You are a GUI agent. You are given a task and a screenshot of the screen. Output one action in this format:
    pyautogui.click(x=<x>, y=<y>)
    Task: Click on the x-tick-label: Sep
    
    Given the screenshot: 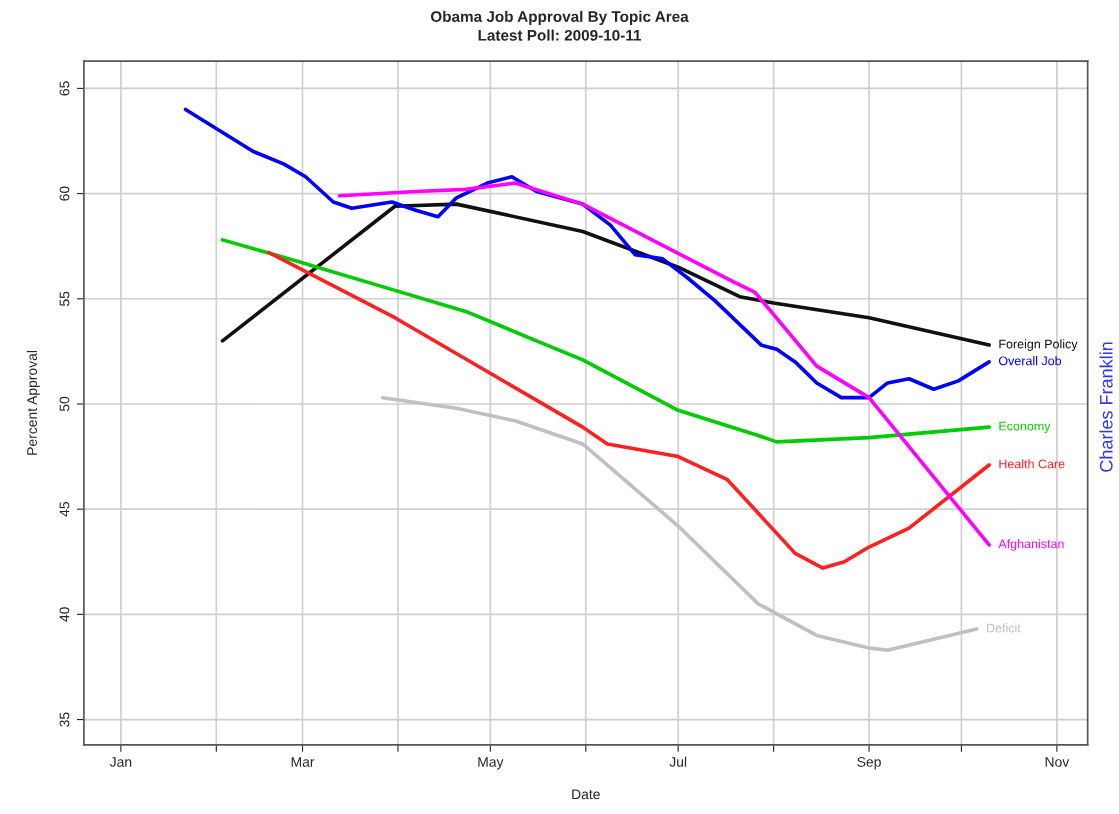 What is the action you would take?
    pyautogui.click(x=869, y=763)
    